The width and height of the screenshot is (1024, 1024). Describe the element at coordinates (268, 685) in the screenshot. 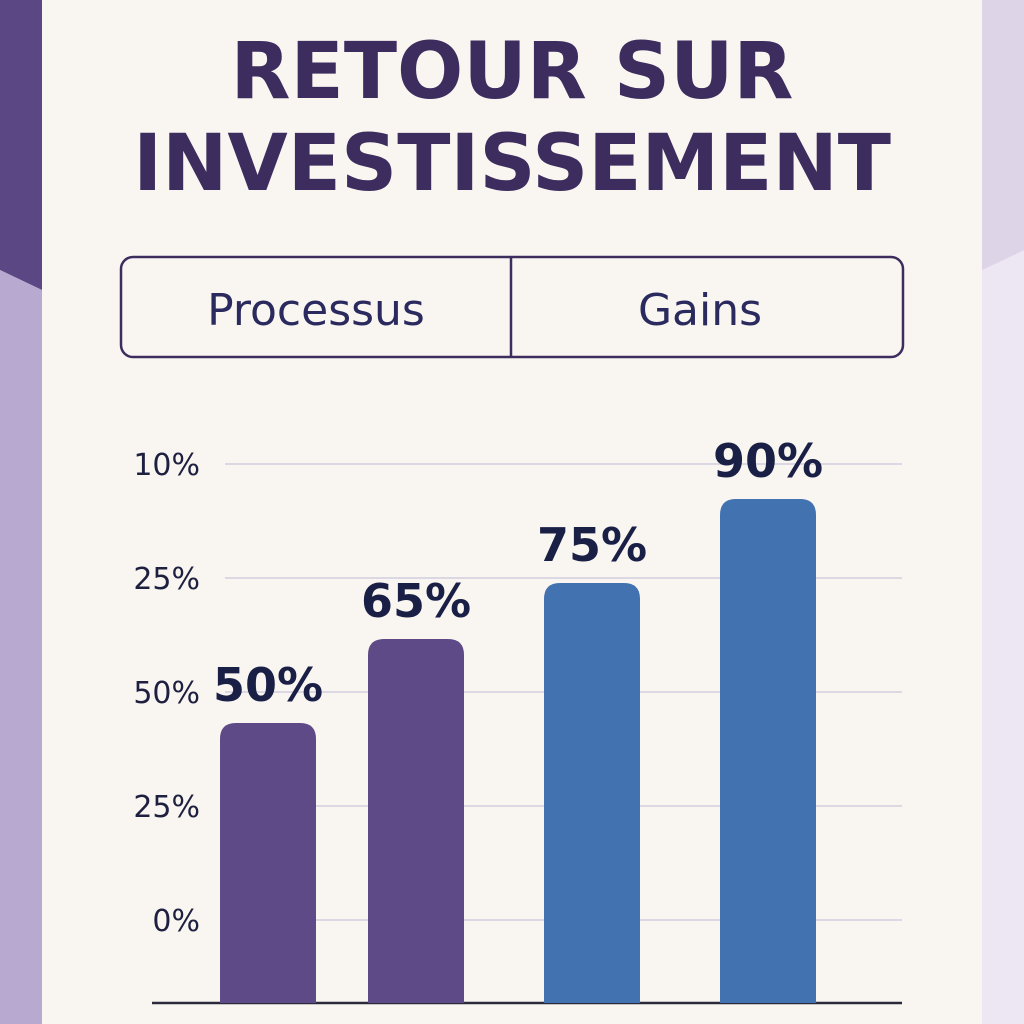

I see `value-label: 50%` at that location.